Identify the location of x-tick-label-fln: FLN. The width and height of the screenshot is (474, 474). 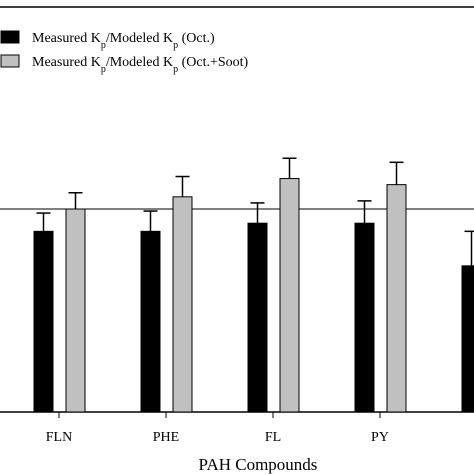
(59, 437).